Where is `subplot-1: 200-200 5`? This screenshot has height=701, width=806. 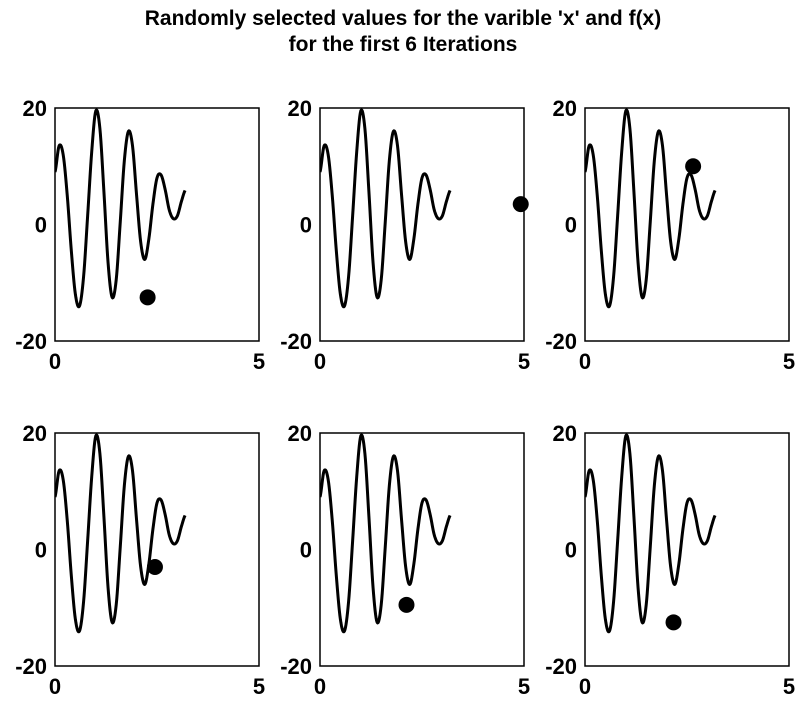
subplot-1: 200-200 5 is located at coordinates (140, 235).